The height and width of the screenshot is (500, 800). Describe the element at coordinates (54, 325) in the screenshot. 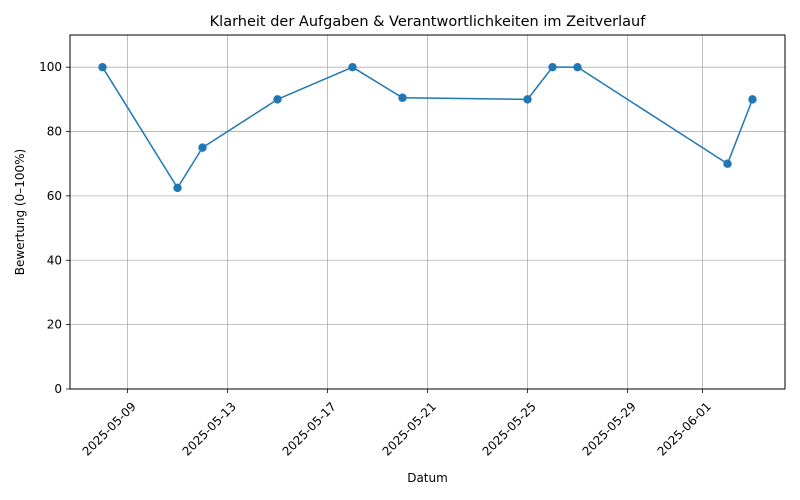

I see `y-tick-label: 20` at that location.